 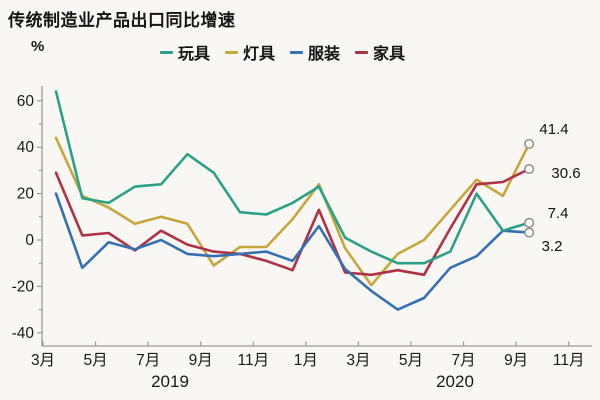 I want to click on y-tick-label: -40, so click(x=23, y=333).